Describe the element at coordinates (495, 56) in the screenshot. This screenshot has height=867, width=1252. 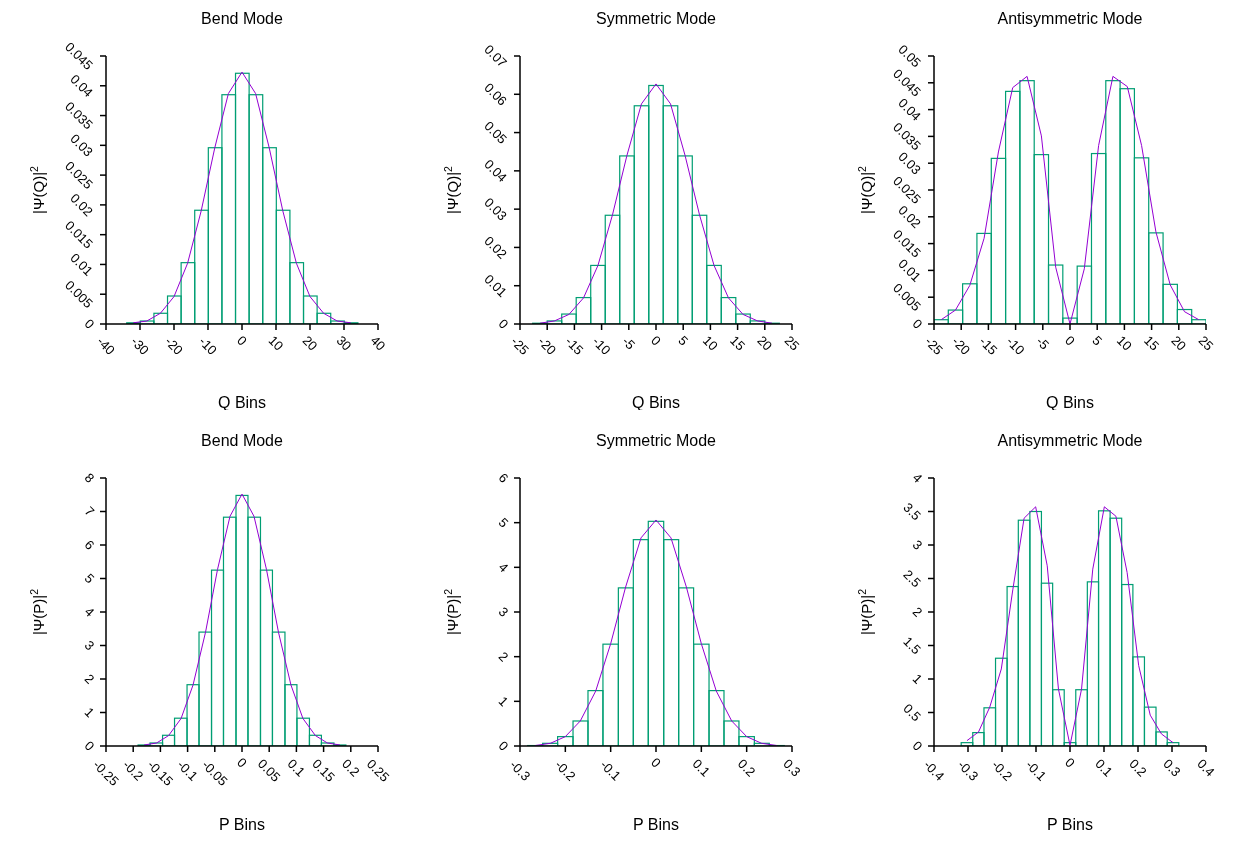
I see `y-tick-label: 0.07` at that location.